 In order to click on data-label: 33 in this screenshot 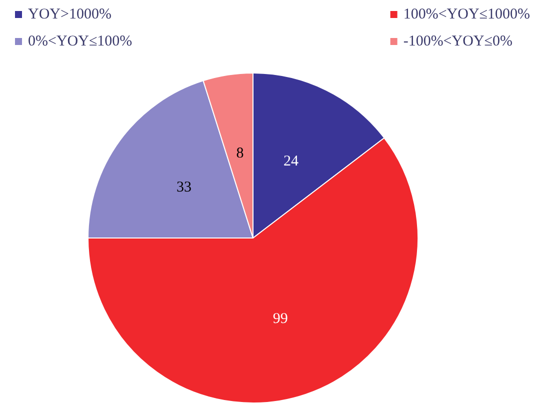, I will do `click(184, 187)`.